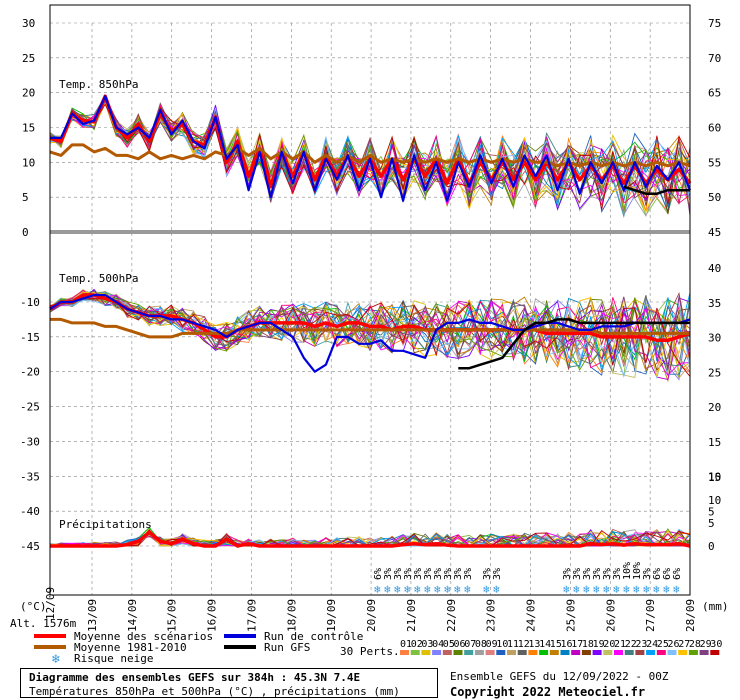 The image size is (740, 700). Describe the element at coordinates (143, 636) in the screenshot. I see `legend-label-mean: Moyenne des scénarios` at that location.